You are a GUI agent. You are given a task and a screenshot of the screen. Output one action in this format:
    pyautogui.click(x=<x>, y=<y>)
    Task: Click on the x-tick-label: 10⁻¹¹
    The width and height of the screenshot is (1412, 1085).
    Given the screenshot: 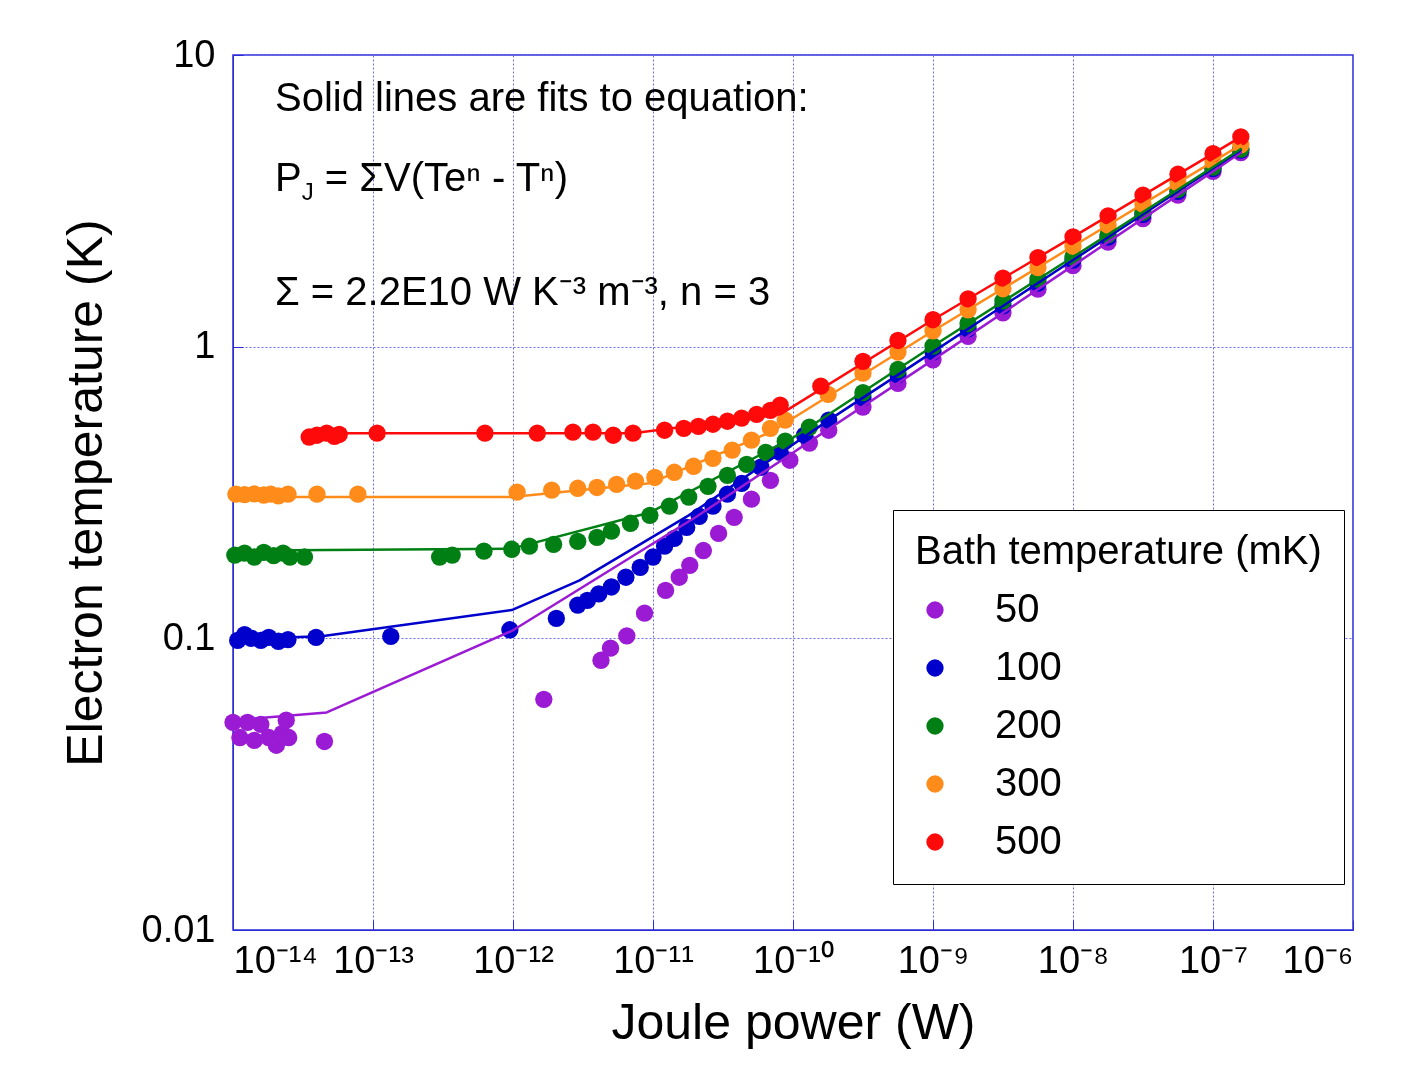 What is the action you would take?
    pyautogui.click(x=653, y=959)
    